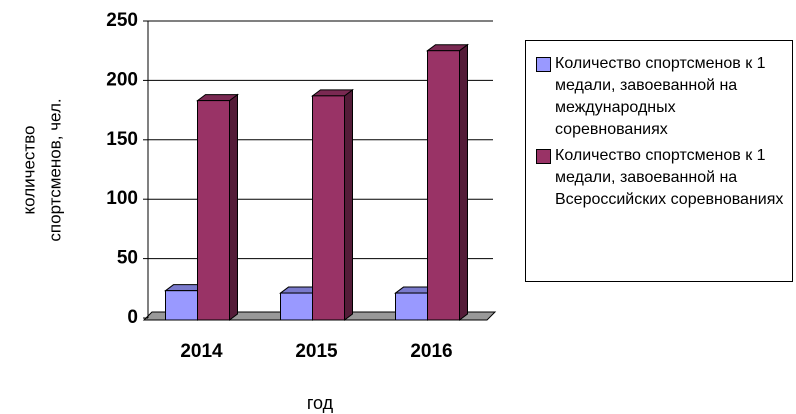 This screenshot has height=414, width=796. I want to click on x-axis-label: год, so click(320, 403).